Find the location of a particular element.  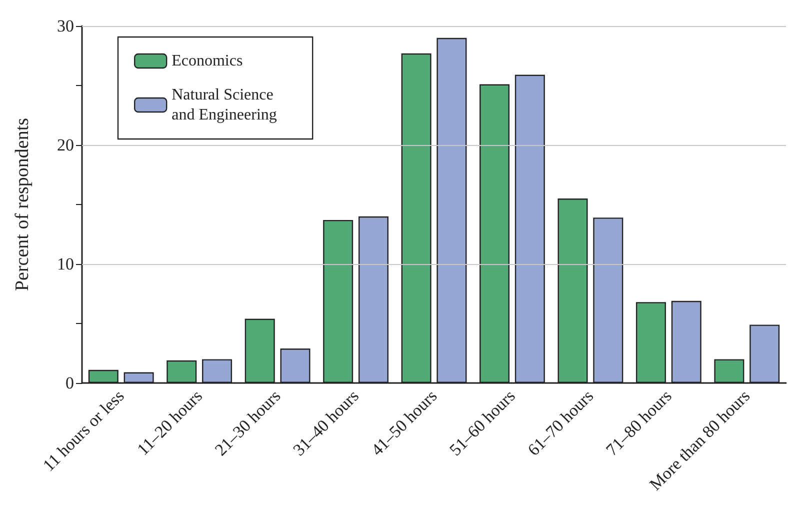

y-tick-label: 30 is located at coordinates (65, 26).